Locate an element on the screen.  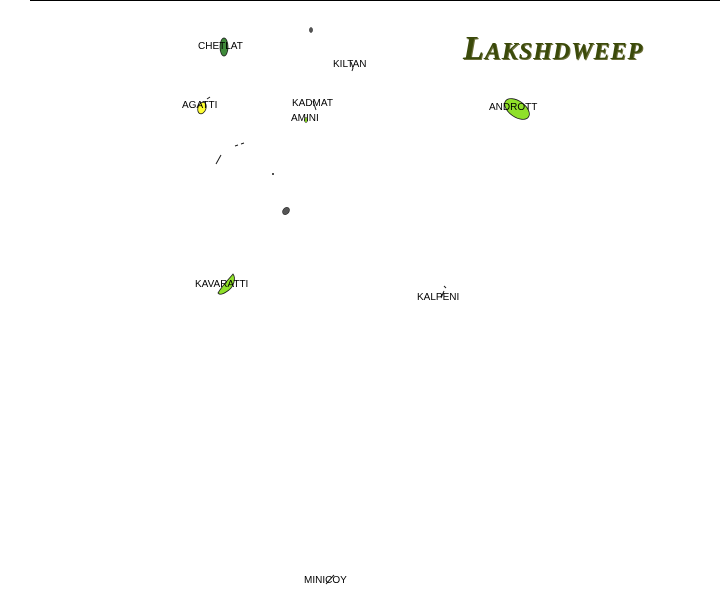
kiltan-island is located at coordinates (352, 66).